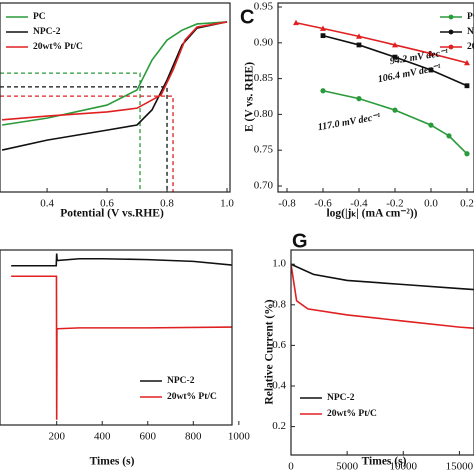 This screenshot has width=474, height=474. What do you see at coordinates (404, 467) in the screenshot?
I see `x-tick-label: 10000` at bounding box center [404, 467].